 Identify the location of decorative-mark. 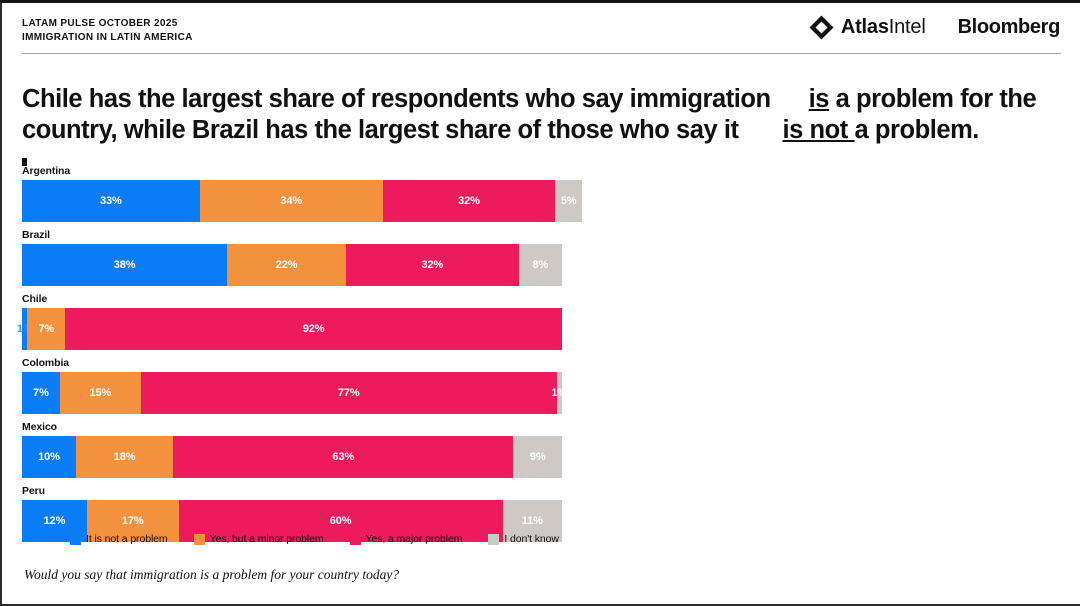
(24, 162).